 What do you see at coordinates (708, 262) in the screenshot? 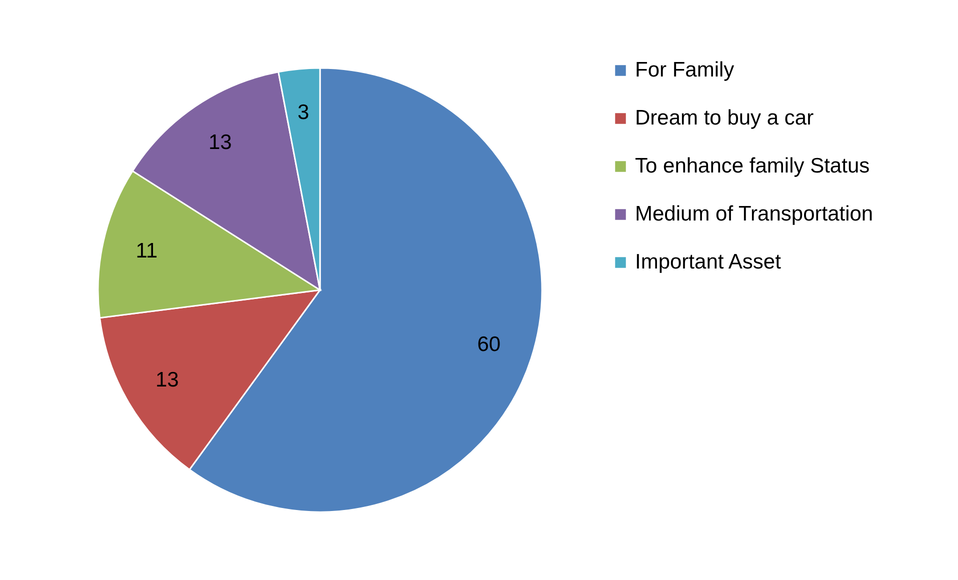
I see `legend-label: Important Asset` at bounding box center [708, 262].